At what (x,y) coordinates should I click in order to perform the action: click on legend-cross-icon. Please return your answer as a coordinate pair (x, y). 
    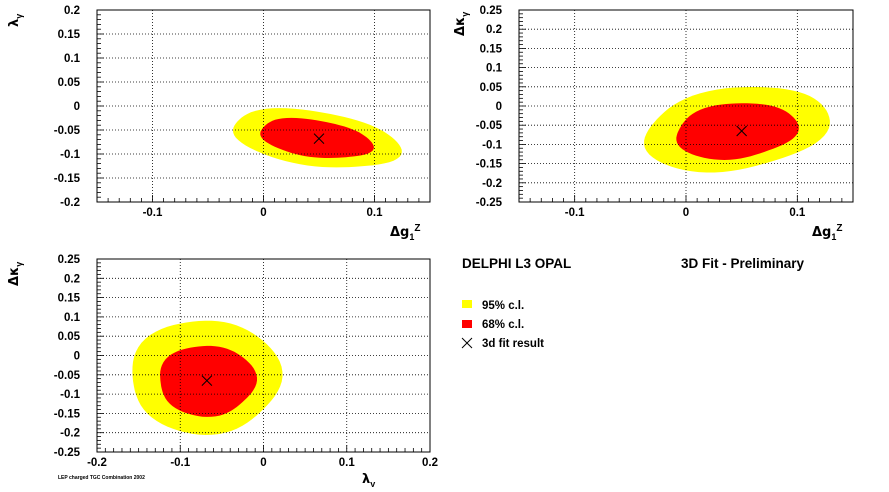
    Looking at the image, I should click on (467, 343).